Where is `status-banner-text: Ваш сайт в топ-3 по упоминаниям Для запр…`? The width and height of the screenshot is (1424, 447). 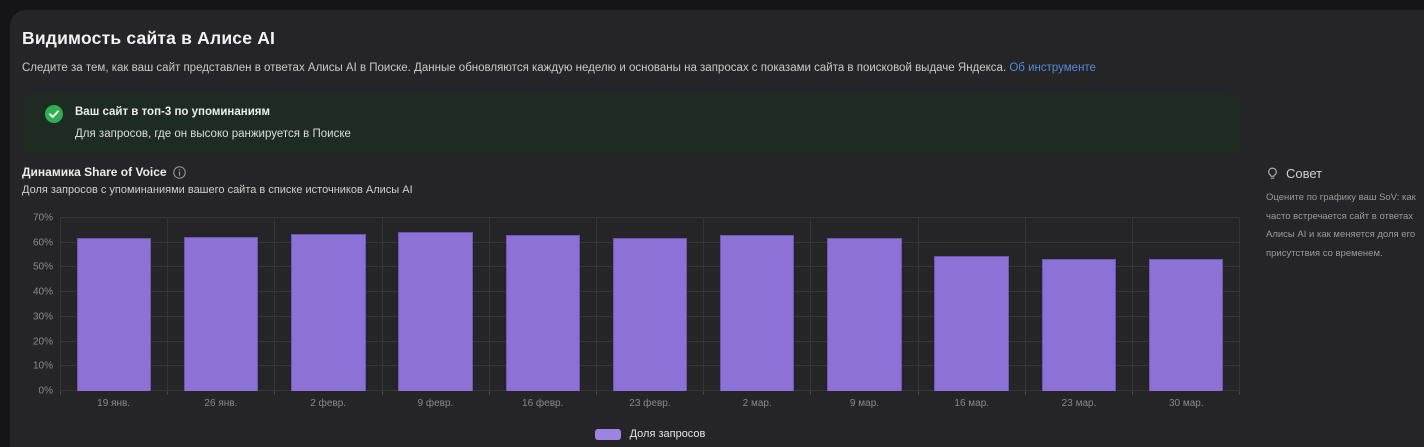 status-banner-text: Ваш сайт в топ-3 по упоминаниям Для запр… is located at coordinates (213, 123).